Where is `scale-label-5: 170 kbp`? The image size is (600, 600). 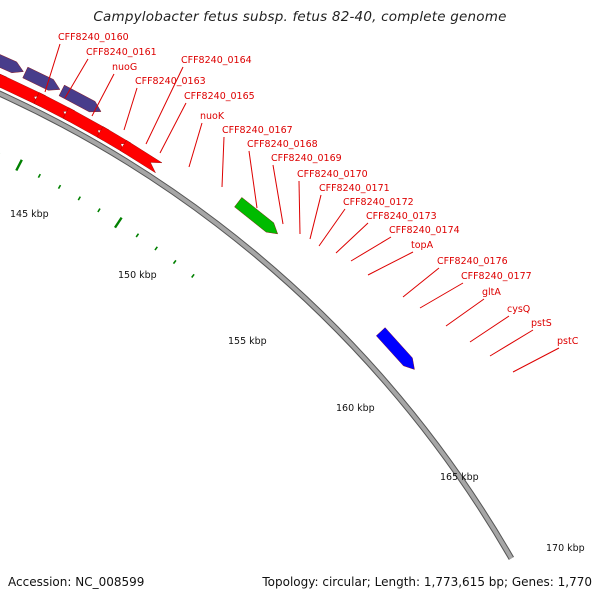 scale-label-5: 170 kbp is located at coordinates (565, 548).